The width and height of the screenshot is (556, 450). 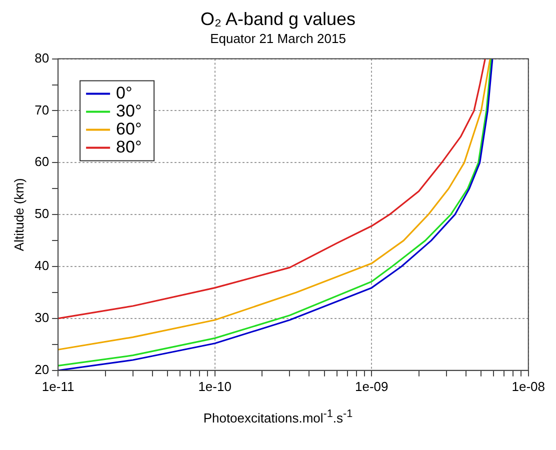 I want to click on legend-label: 60°, so click(x=129, y=128).